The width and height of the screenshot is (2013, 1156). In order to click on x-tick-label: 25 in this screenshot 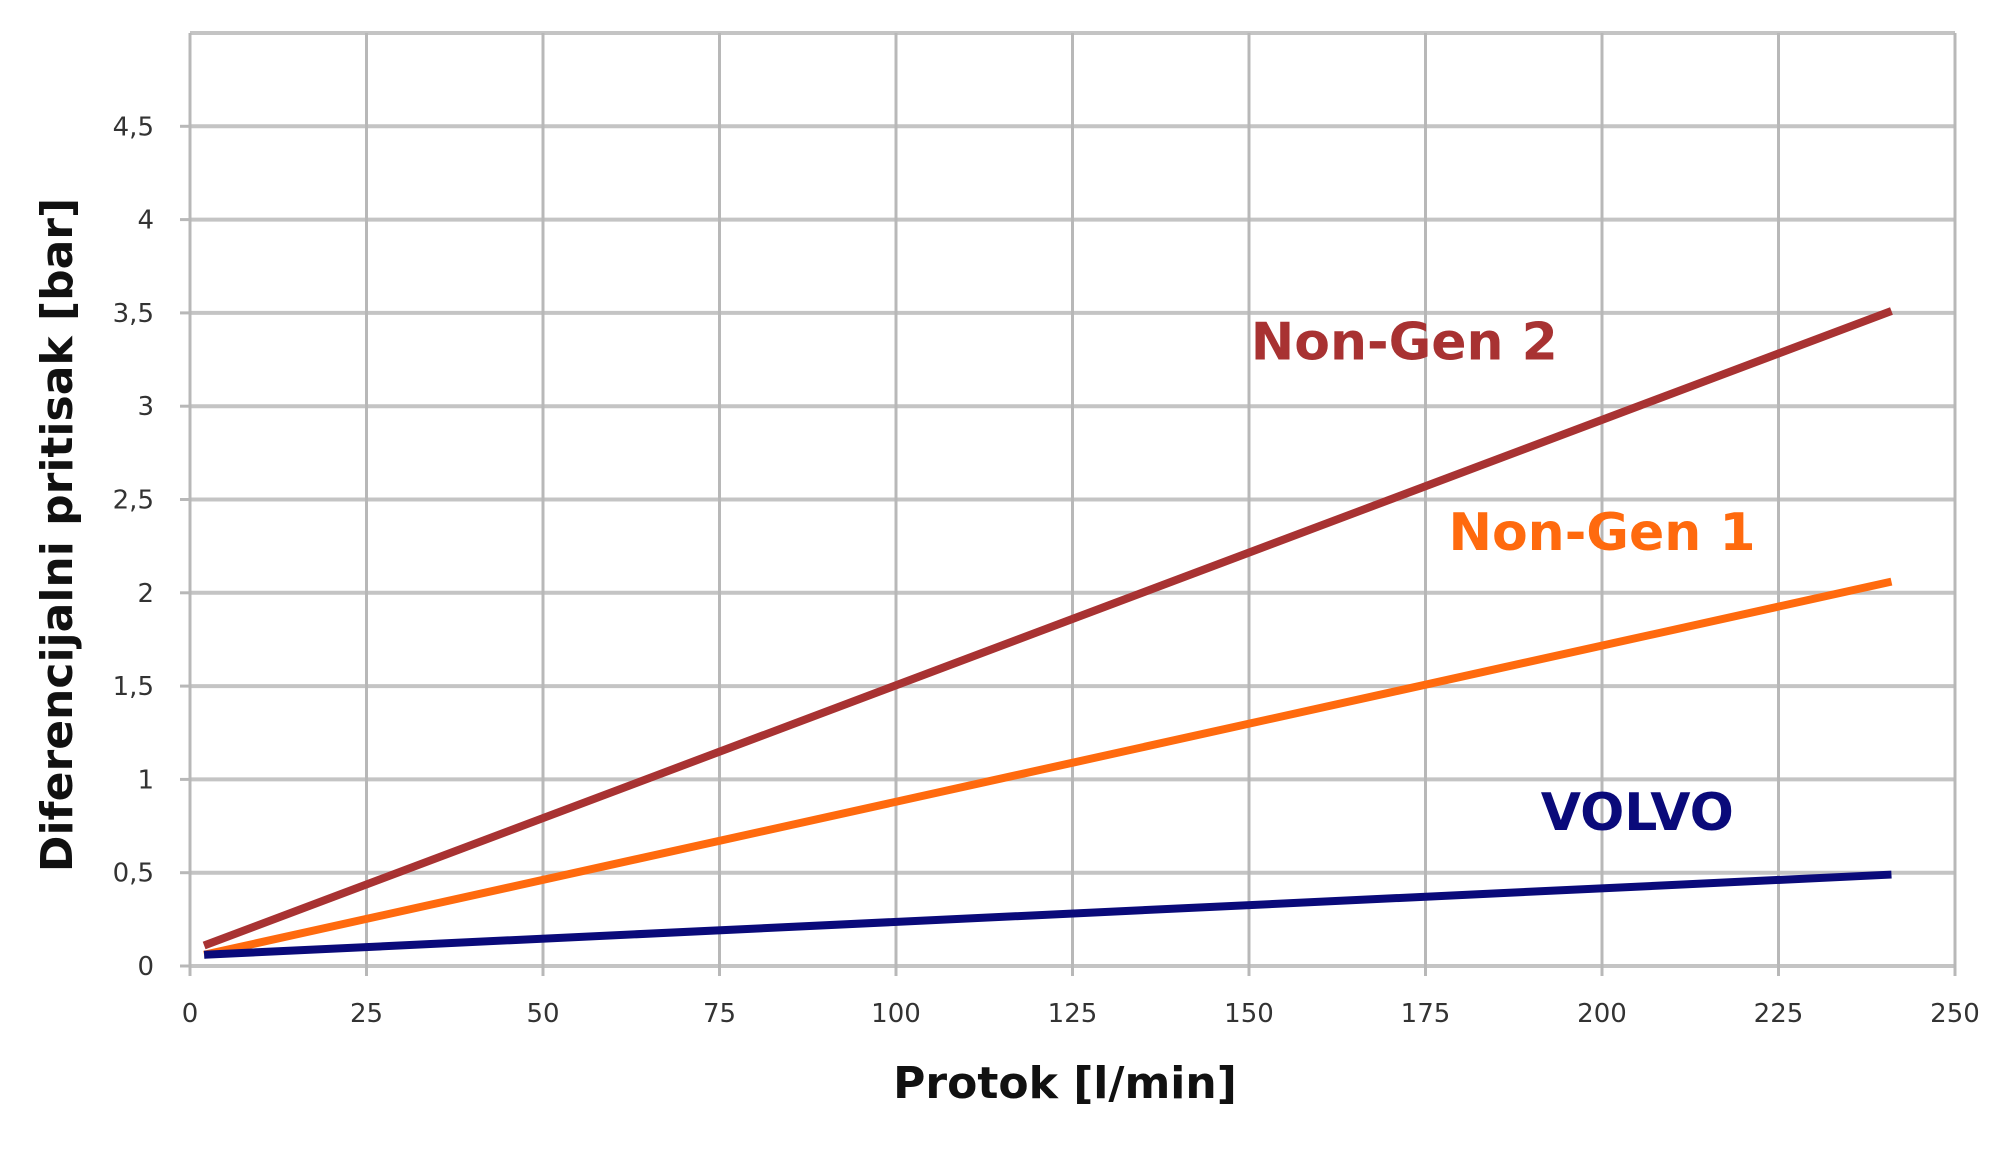, I will do `click(366, 1014)`.